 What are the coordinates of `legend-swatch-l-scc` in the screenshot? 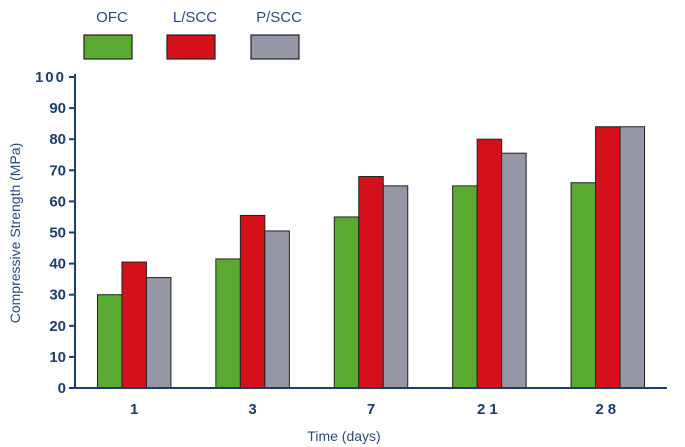 It's located at (191, 47).